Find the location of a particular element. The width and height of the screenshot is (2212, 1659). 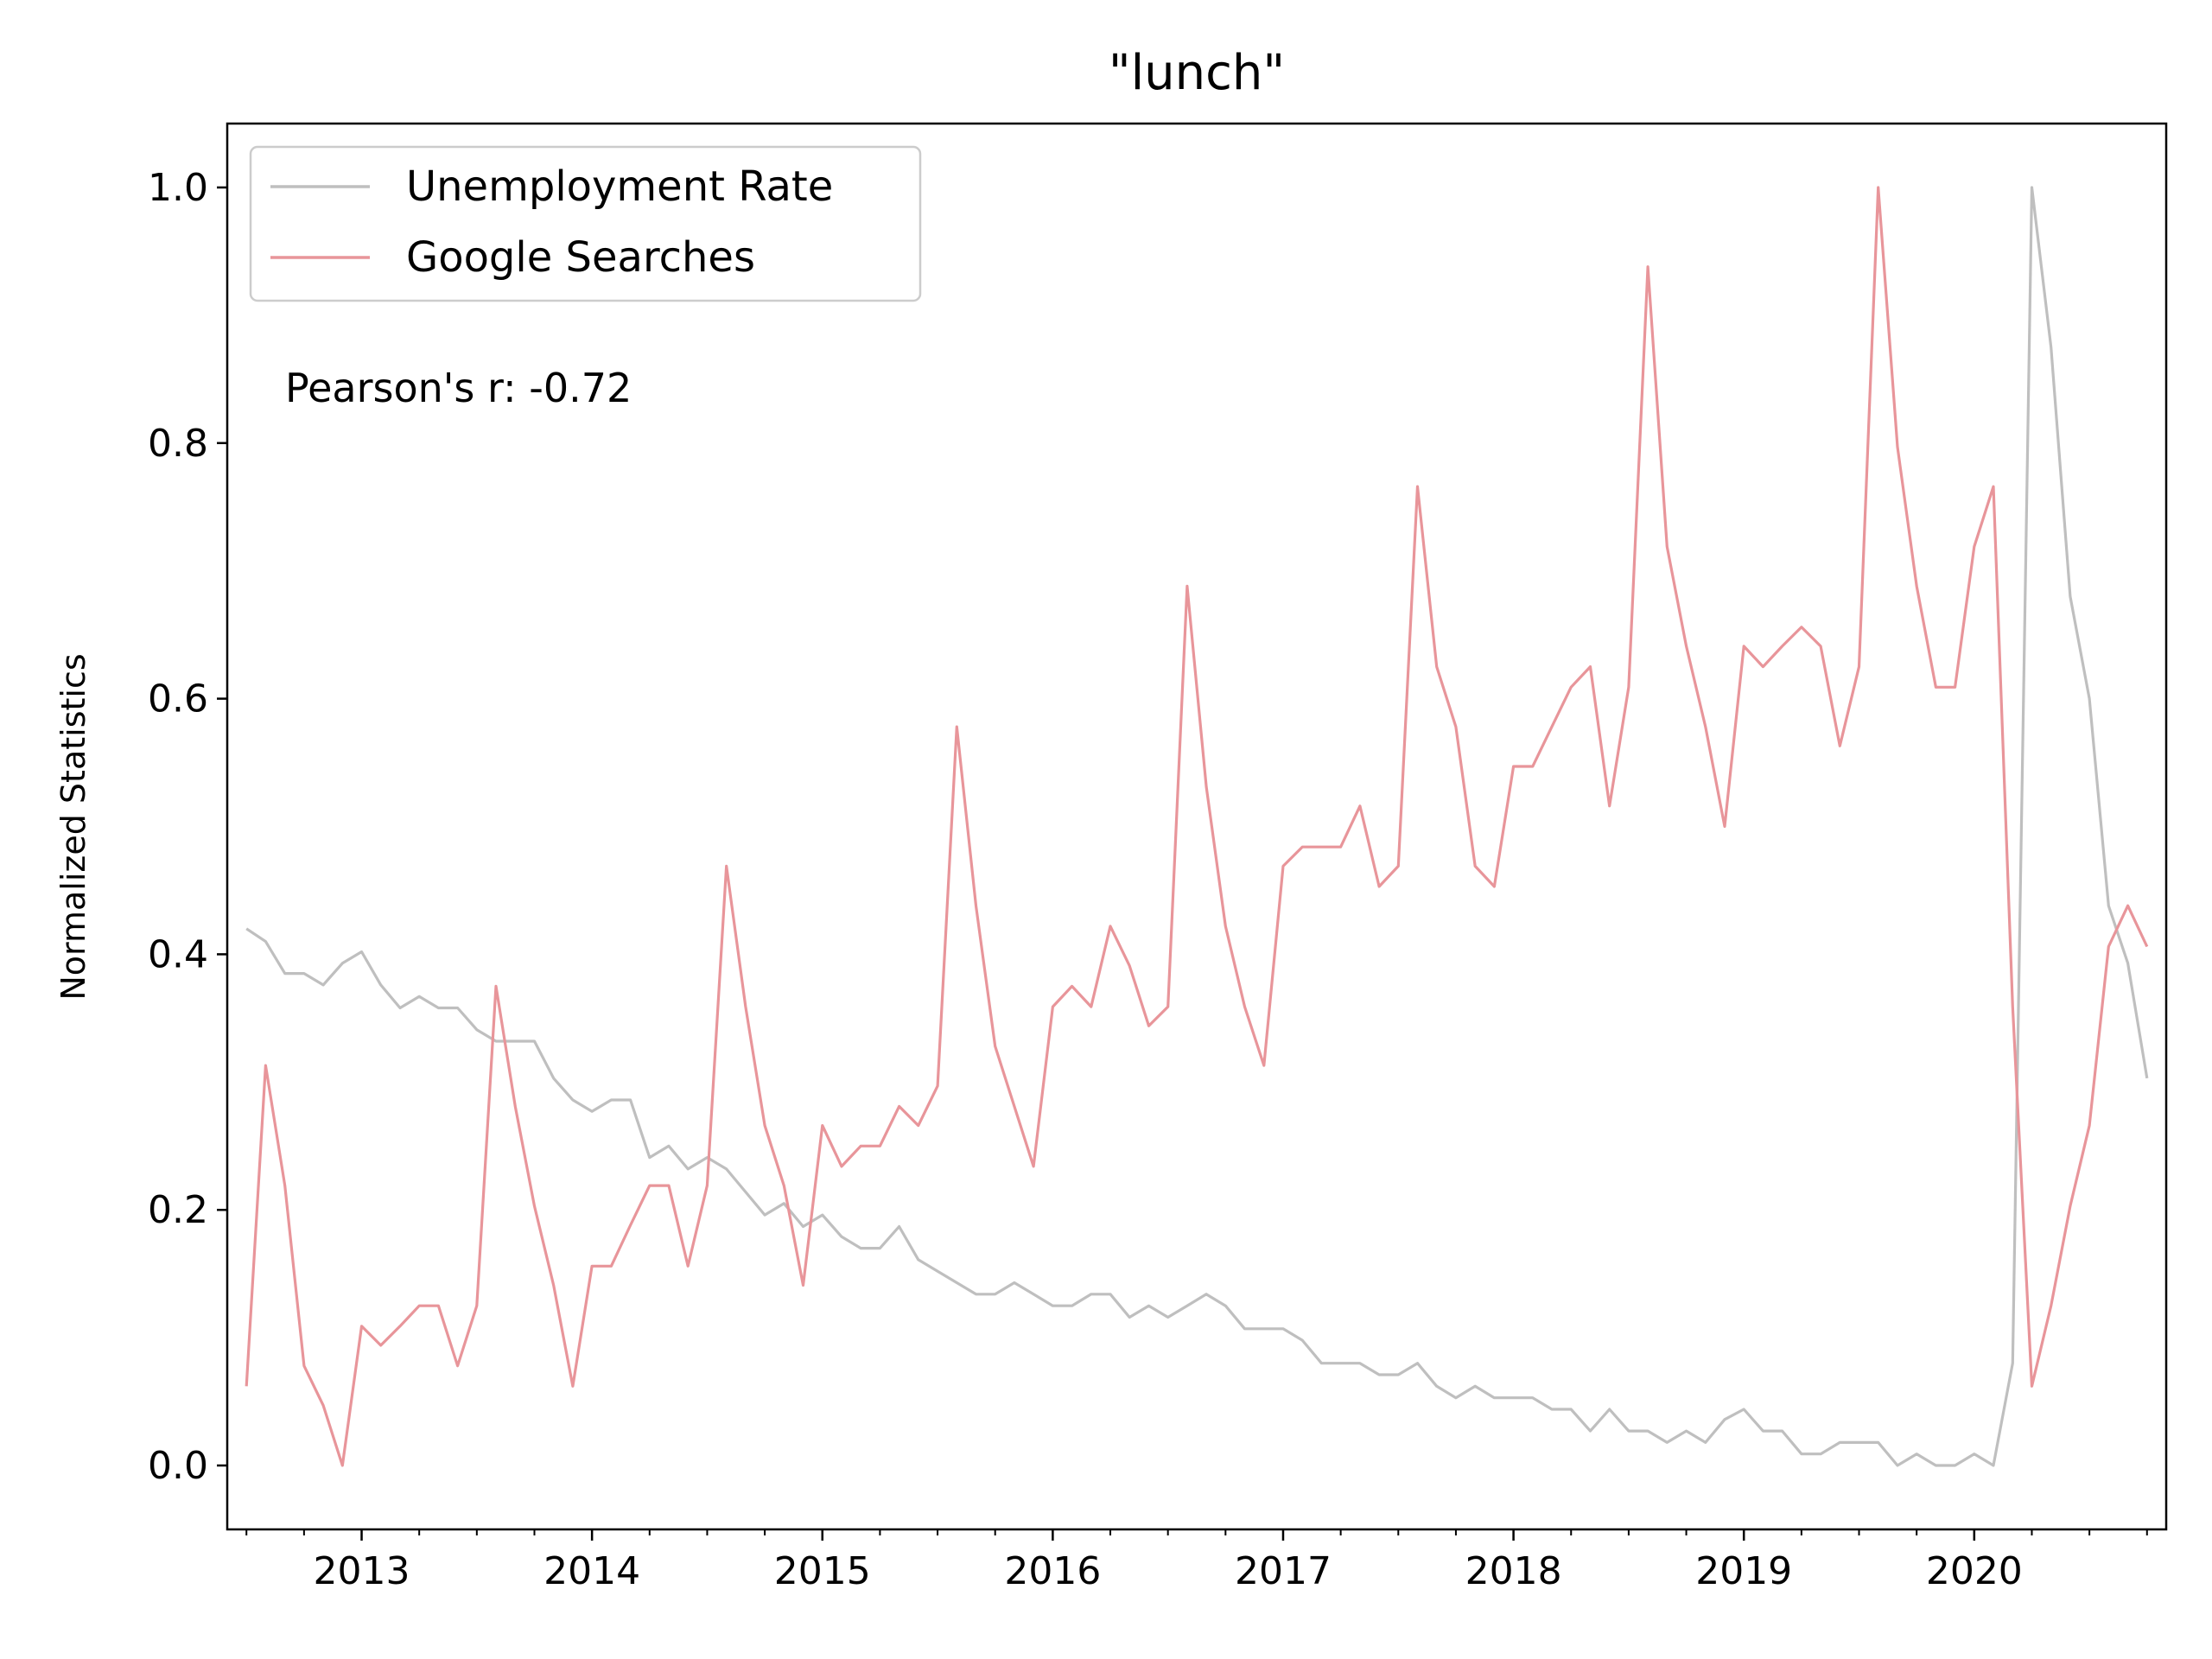

y-tick-label: 0.0 is located at coordinates (178, 1466).